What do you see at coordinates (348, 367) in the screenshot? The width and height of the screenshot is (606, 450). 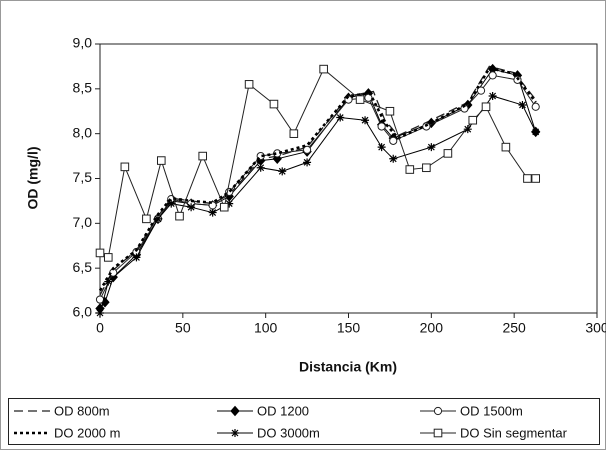 I see `x-axis-title: Distancia (Km)` at bounding box center [348, 367].